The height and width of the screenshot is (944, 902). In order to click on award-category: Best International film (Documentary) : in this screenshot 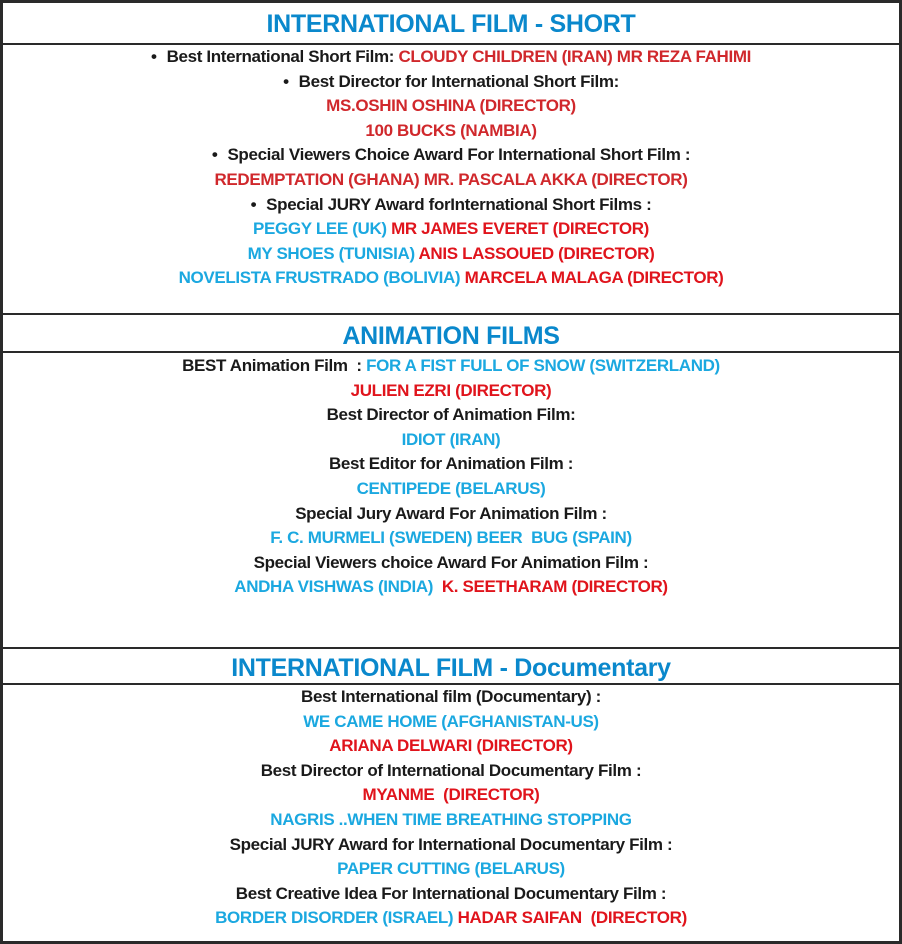, I will do `click(451, 696)`.